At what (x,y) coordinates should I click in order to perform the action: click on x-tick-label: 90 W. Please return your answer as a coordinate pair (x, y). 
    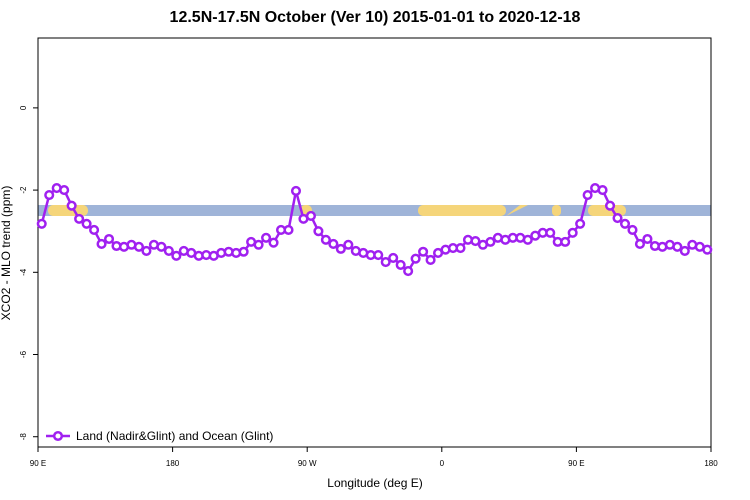
    Looking at the image, I should click on (307, 463).